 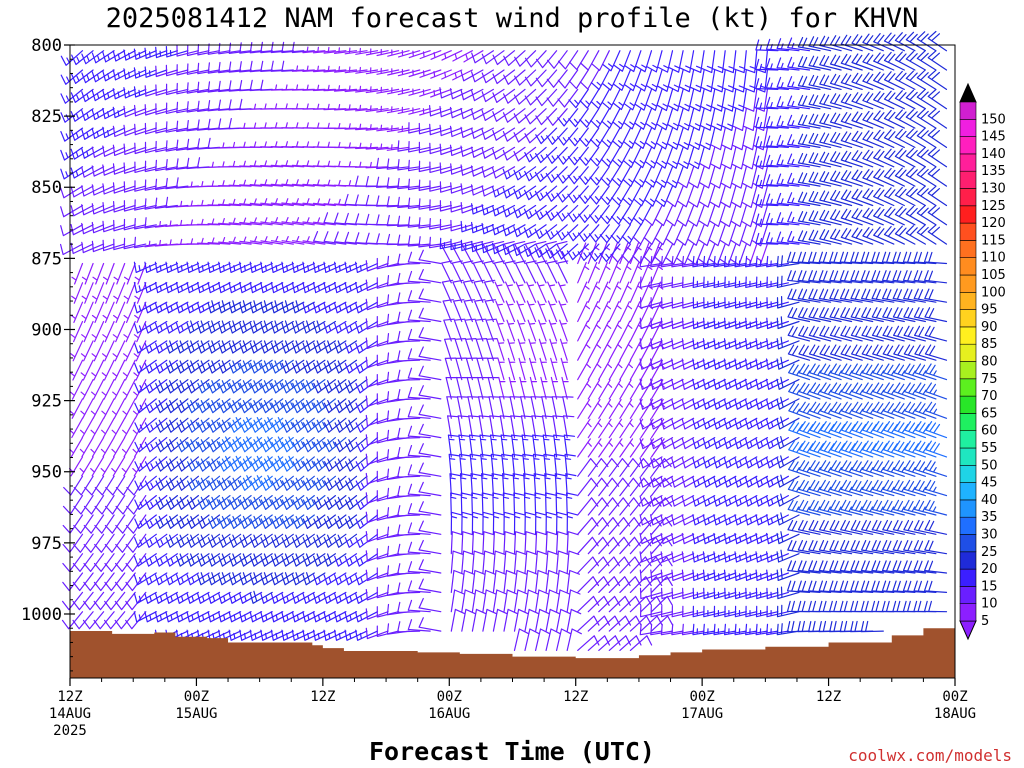 What do you see at coordinates (46, 402) in the screenshot?
I see `y-tick-label: 925` at bounding box center [46, 402].